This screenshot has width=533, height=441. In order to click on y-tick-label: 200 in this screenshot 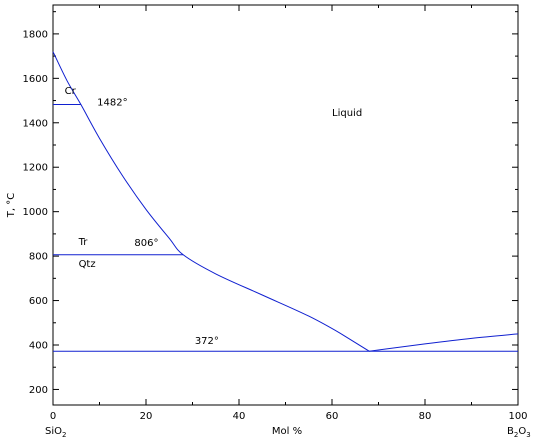, I will do `click(38, 390)`.